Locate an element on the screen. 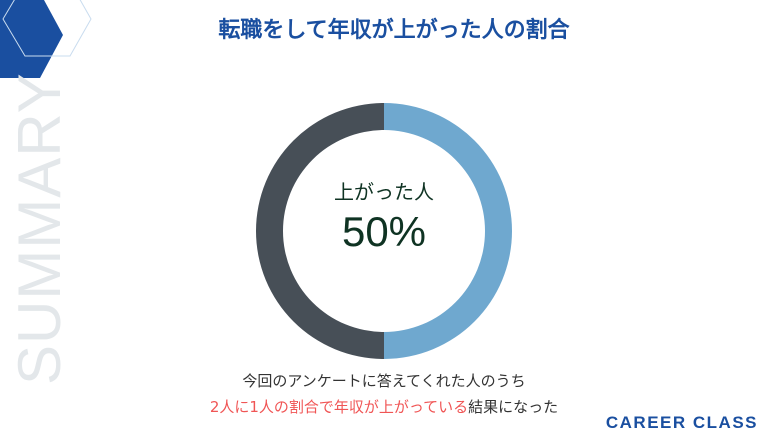  page-title: 転職をして年収が上がった人の割合 is located at coordinates (394, 30).